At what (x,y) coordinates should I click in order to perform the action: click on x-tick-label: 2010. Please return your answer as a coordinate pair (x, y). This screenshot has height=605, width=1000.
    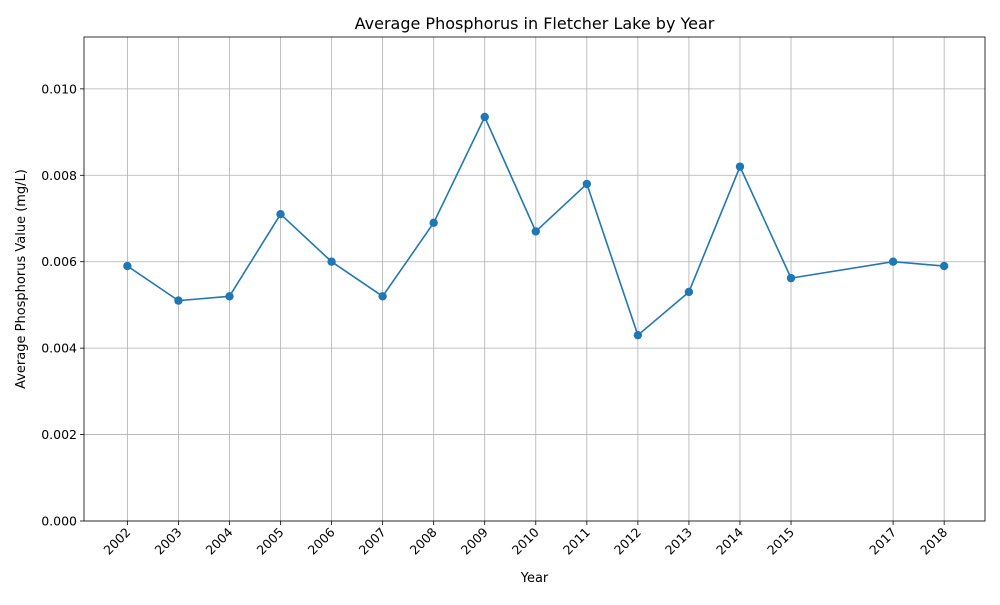
    Looking at the image, I should click on (525, 540).